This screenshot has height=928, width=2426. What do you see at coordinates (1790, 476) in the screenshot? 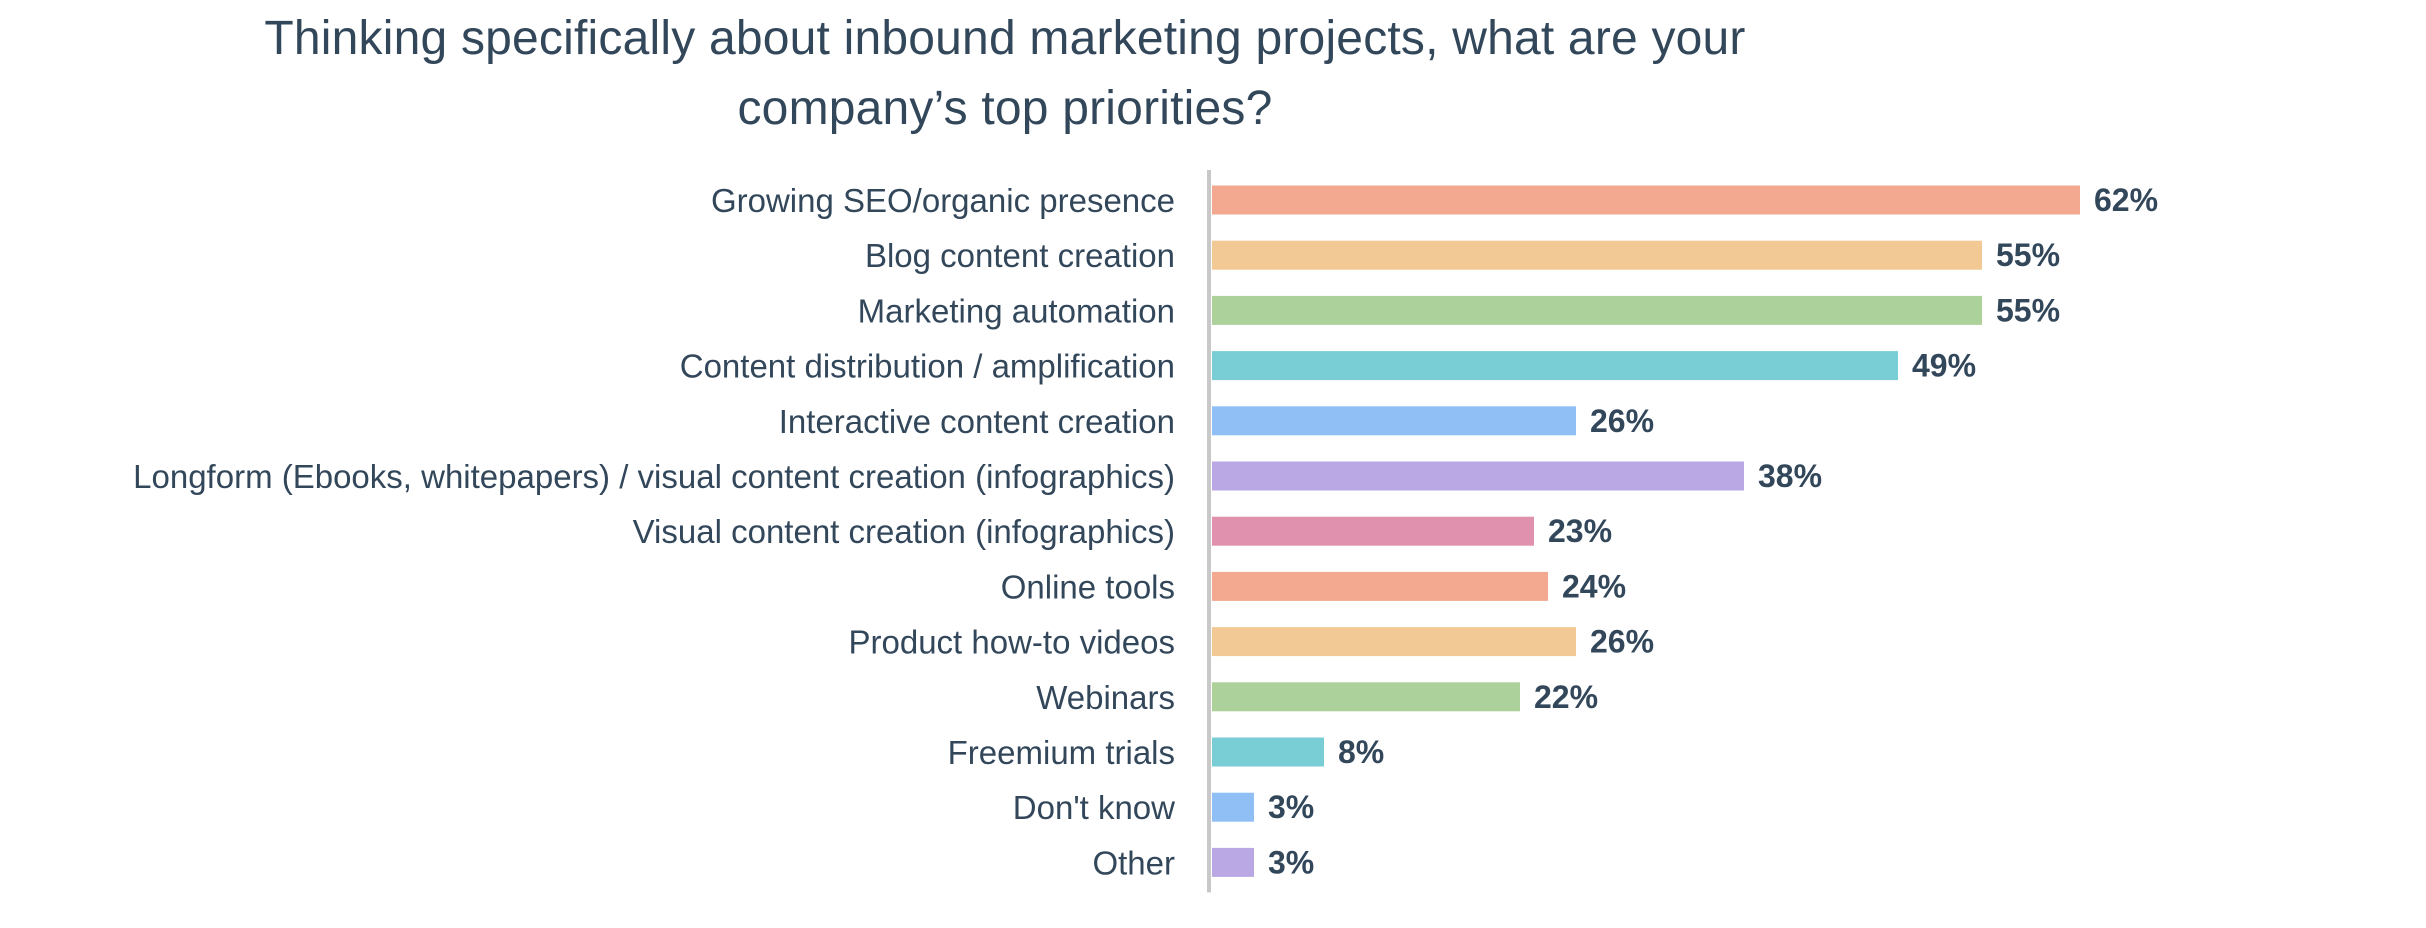
I see `value-label: 38%` at bounding box center [1790, 476].